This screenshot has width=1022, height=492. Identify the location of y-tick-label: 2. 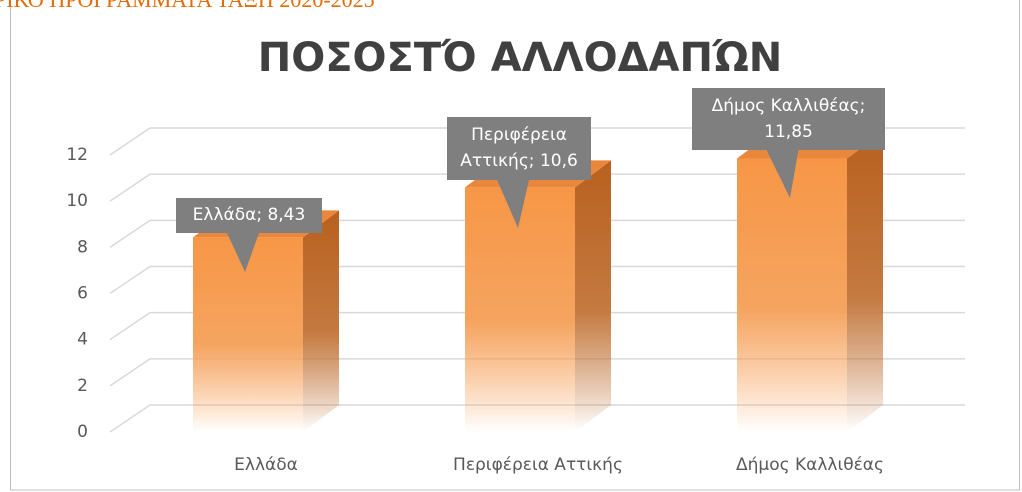
(82, 386).